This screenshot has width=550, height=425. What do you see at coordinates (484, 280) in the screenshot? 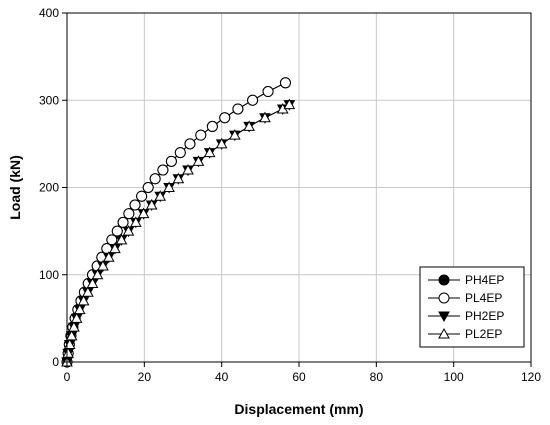
I see `legend-label: PH4EP` at bounding box center [484, 280].